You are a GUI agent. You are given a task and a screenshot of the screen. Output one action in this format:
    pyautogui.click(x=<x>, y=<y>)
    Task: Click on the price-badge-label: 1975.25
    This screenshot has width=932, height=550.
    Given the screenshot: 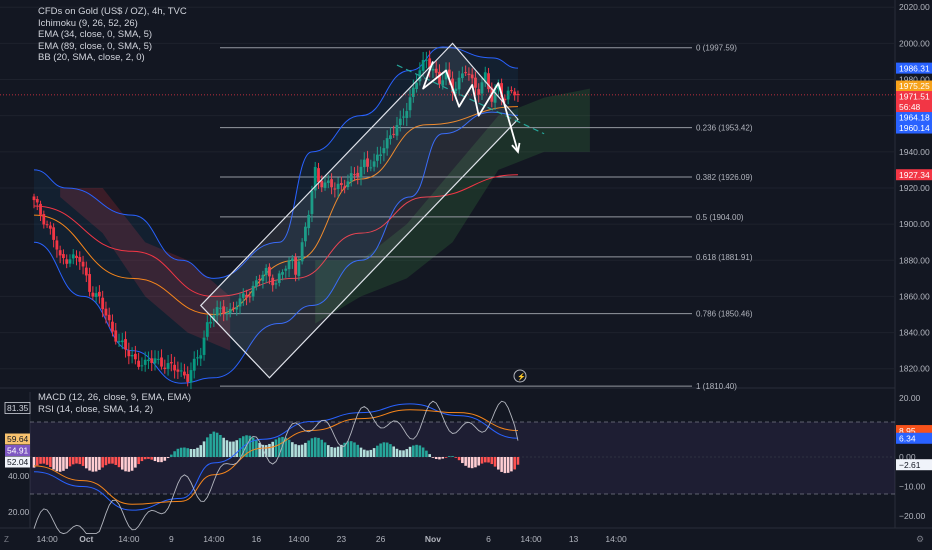 What is the action you would take?
    pyautogui.click(x=914, y=86)
    